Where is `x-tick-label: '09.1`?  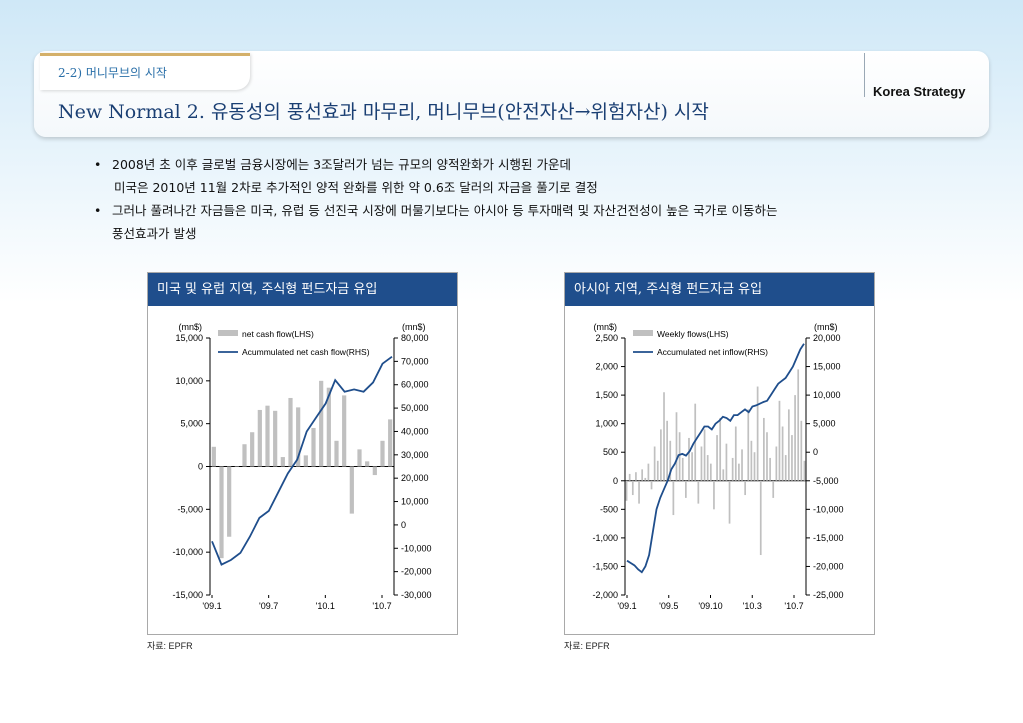 x-tick-label: '09.1 is located at coordinates (626, 606).